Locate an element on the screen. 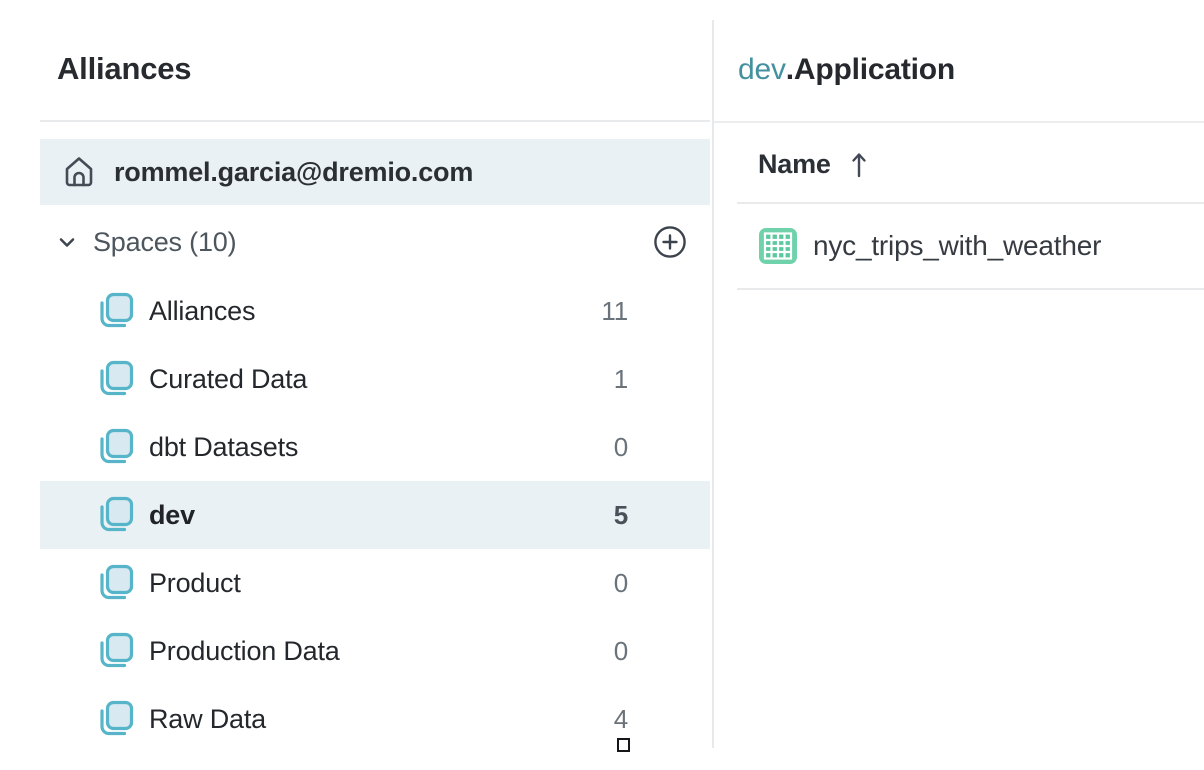 The image size is (1204, 770). table-column-header-name: Name is located at coordinates (812, 164).